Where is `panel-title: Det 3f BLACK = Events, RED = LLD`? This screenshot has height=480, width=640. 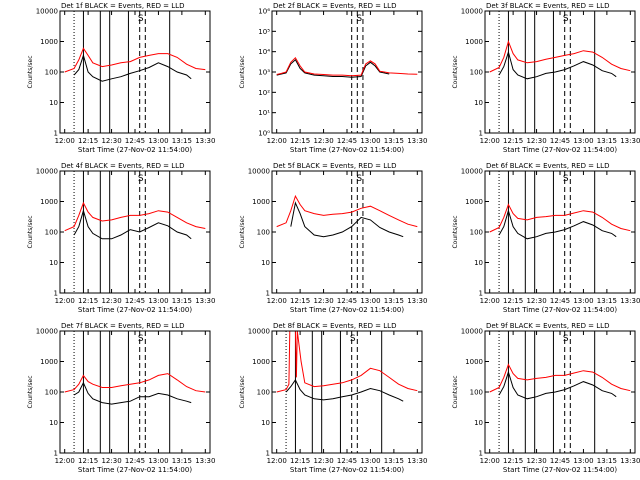
panel-title: Det 3f BLACK = Events, RED = LLD is located at coordinates (547, 6).